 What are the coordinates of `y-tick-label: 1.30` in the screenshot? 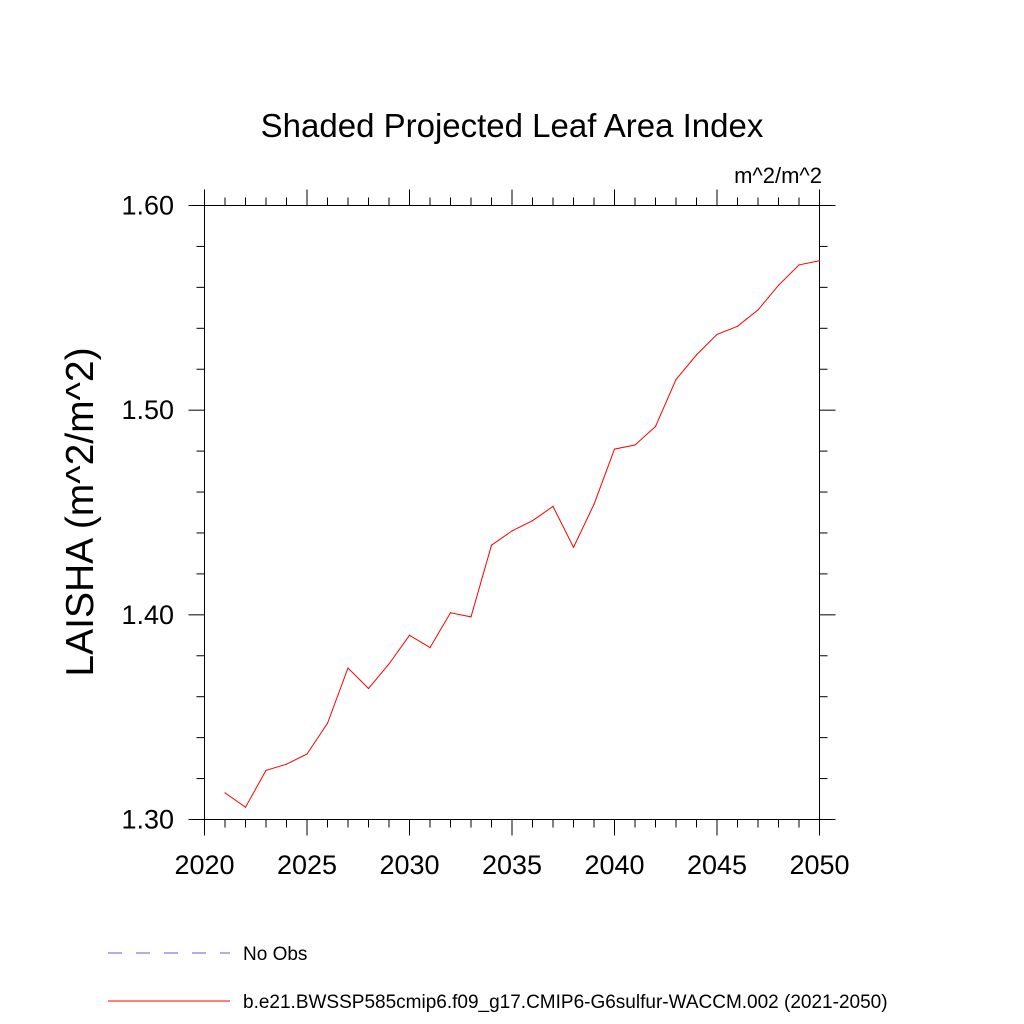 It's located at (147, 820).